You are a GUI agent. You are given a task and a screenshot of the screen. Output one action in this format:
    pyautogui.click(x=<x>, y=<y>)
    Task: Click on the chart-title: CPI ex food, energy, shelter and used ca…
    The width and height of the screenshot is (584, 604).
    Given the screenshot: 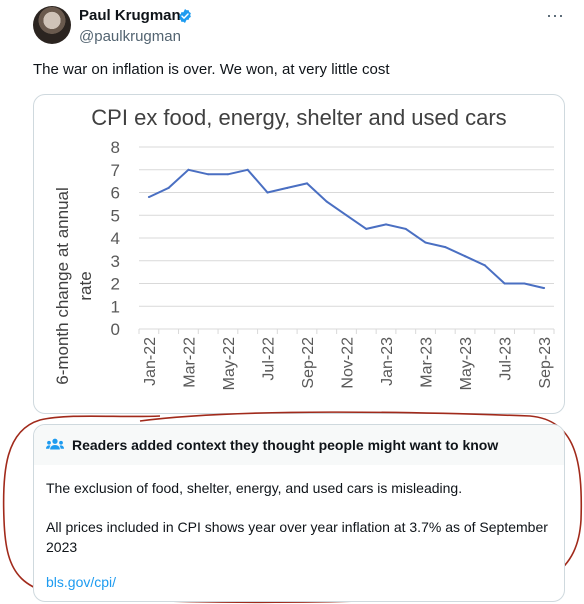 What is the action you would take?
    pyautogui.click(x=298, y=117)
    